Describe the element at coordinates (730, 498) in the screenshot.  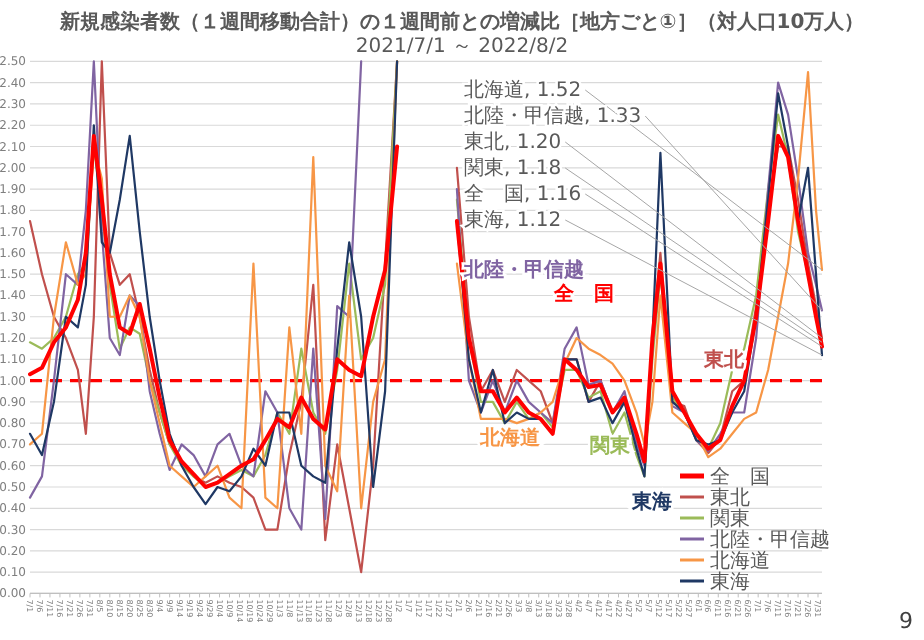
I see `legend-label: 東北` at that location.